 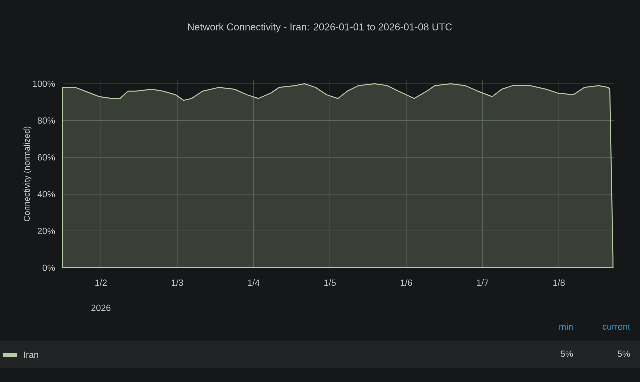 I want to click on y-tick-label: 0%, so click(x=49, y=268).